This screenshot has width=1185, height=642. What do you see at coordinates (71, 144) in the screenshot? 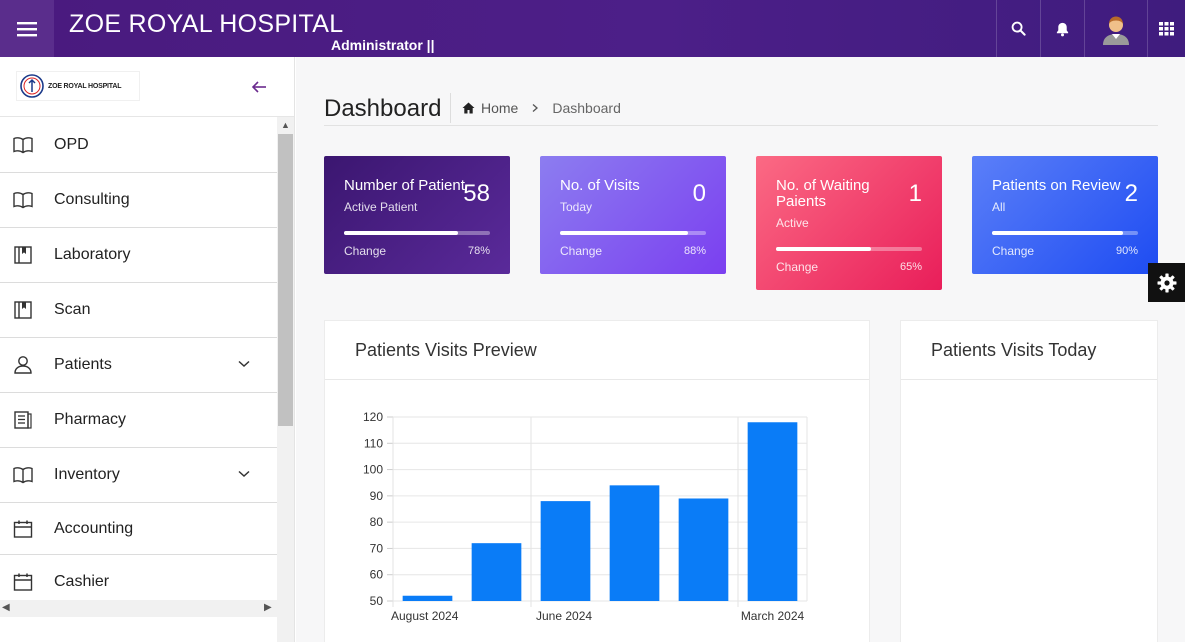
I see `sidebar-item-label: OPD` at bounding box center [71, 144].